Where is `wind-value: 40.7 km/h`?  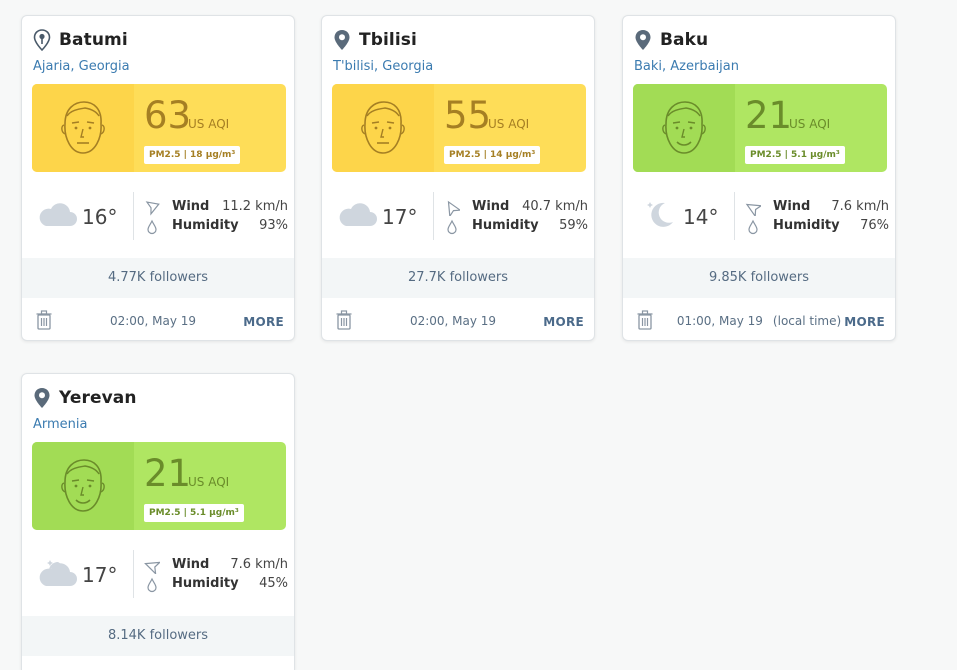
wind-value: 40.7 km/h is located at coordinates (555, 206).